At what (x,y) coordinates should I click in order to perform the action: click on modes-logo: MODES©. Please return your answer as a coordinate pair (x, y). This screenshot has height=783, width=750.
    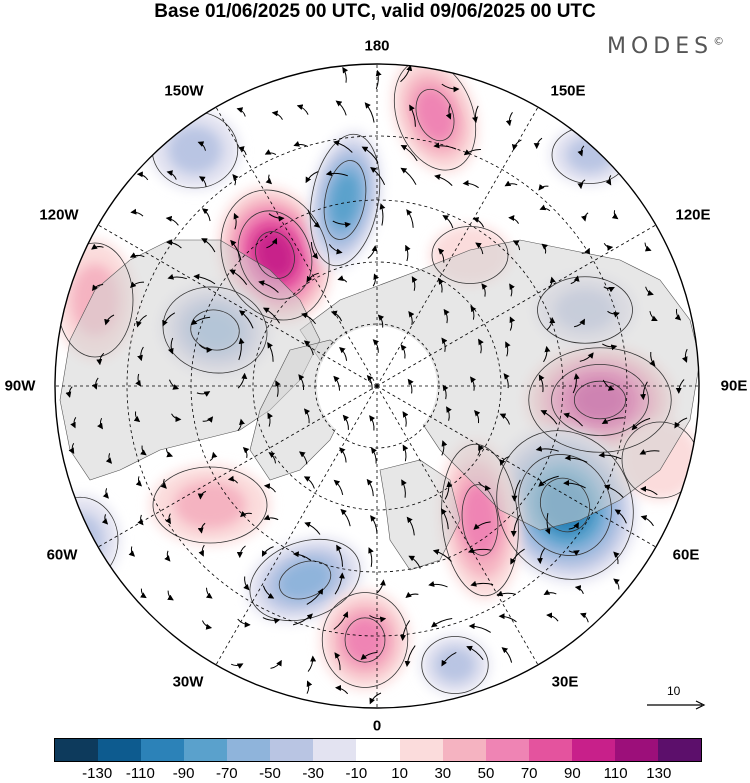
    Looking at the image, I should click on (665, 46).